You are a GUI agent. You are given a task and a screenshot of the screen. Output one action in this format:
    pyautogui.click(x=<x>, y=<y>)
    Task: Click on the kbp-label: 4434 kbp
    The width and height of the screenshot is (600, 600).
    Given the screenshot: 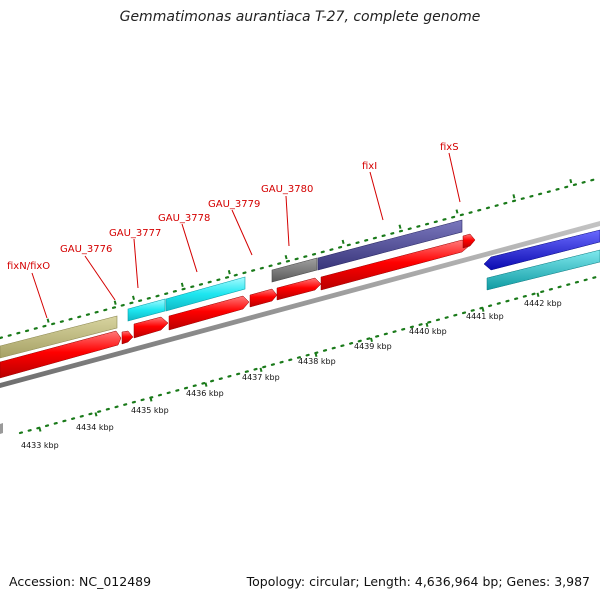 What is the action you would take?
    pyautogui.click(x=95, y=427)
    